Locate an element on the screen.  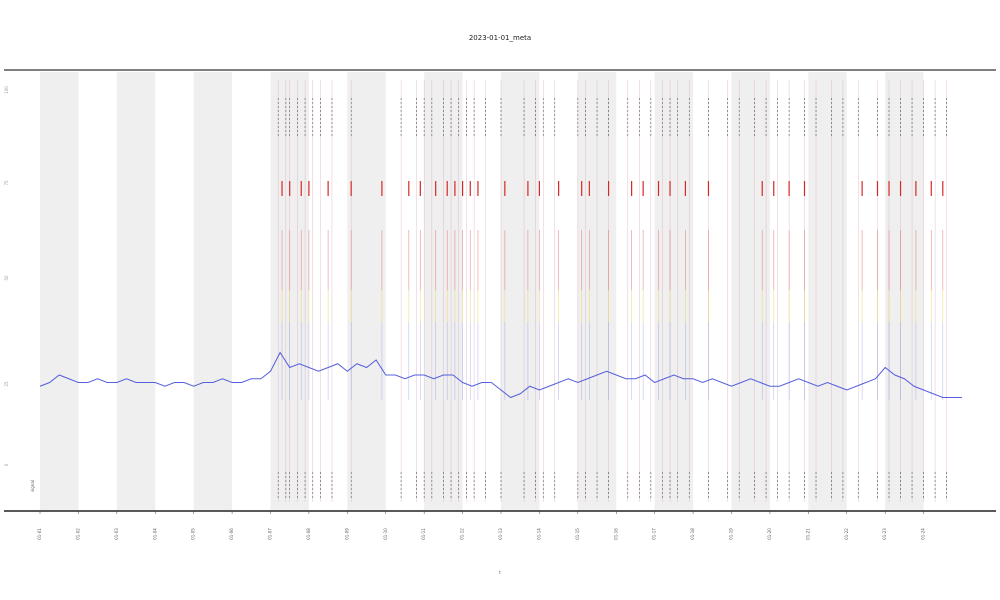
x-tick-label-13: 01-14 is located at coordinates (538, 534).